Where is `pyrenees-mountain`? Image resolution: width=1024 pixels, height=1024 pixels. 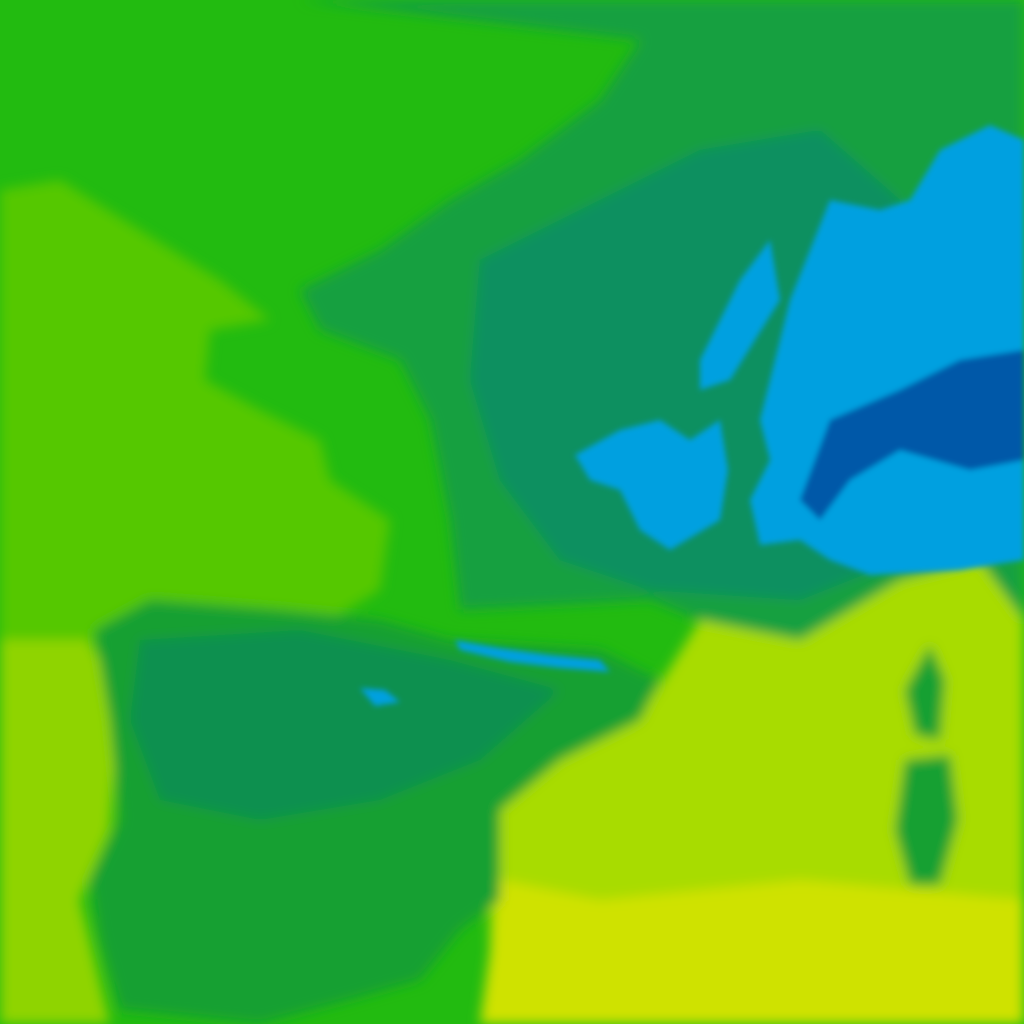
pyrenees-mountain is located at coordinates (532, 656).